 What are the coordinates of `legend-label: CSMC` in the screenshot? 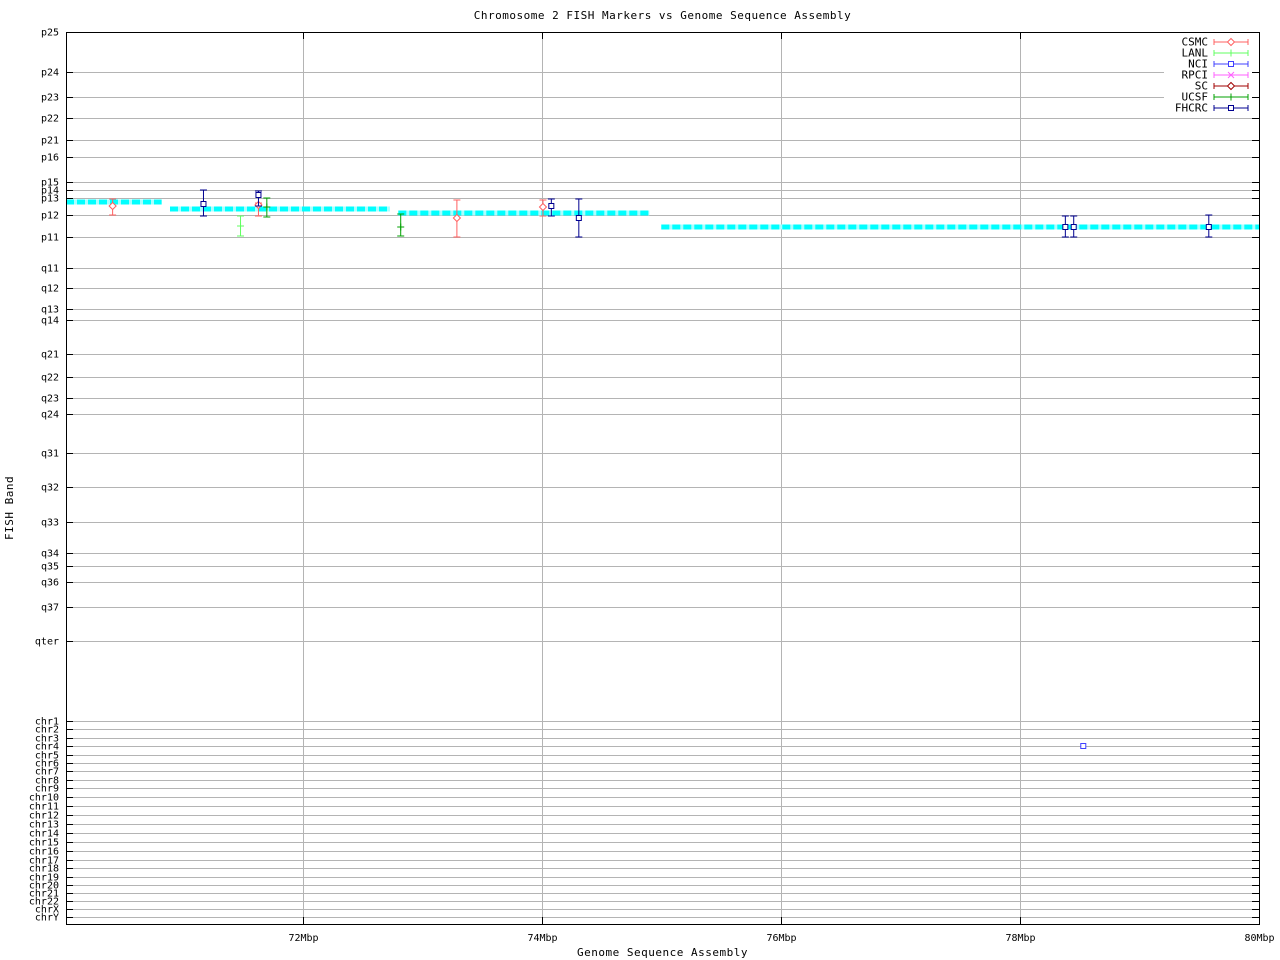 It's located at (1195, 42).